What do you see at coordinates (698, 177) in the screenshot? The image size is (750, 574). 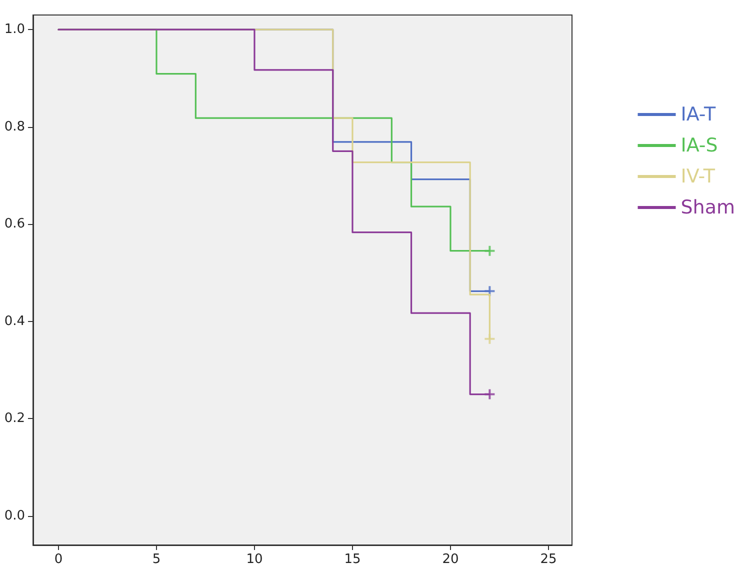 I see `legend-label: IV-T` at bounding box center [698, 177].